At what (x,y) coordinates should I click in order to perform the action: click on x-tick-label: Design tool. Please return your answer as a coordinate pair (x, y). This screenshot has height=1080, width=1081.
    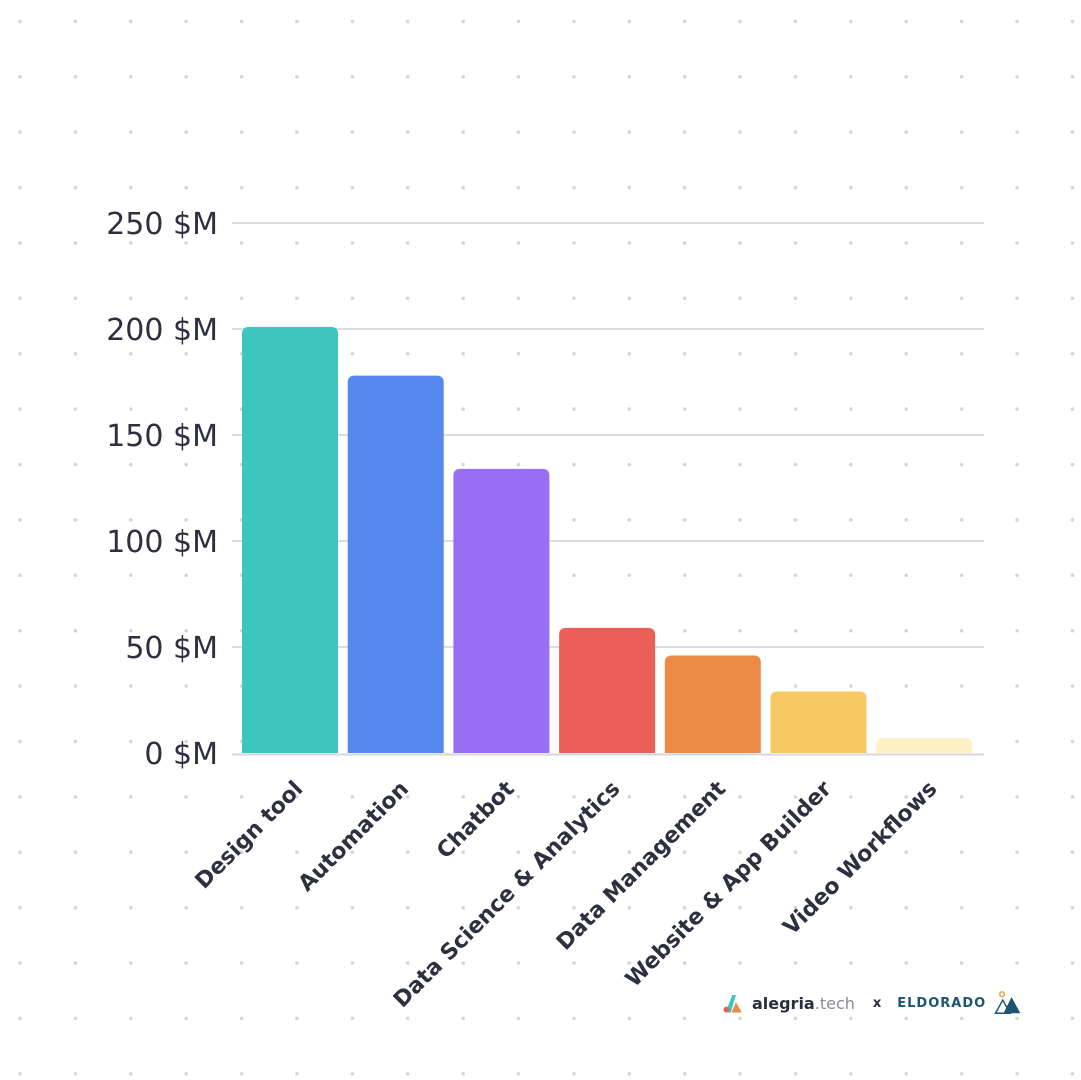
    Looking at the image, I should click on (250, 836).